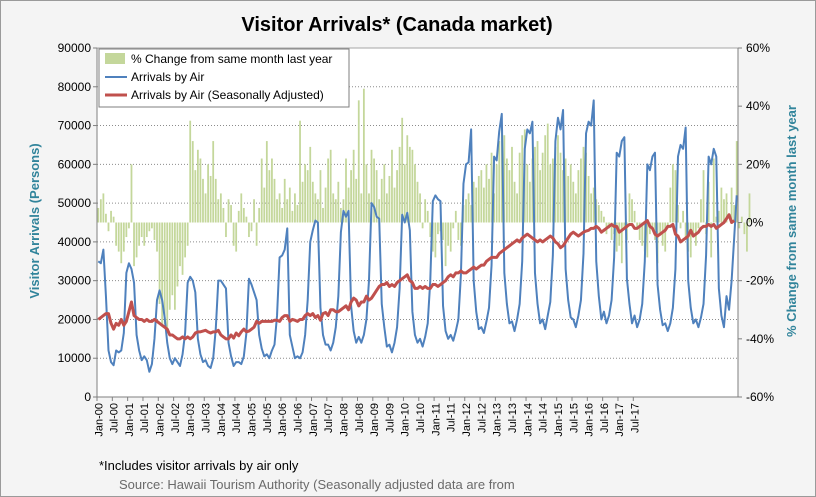  I want to click on x-tick-label: Jan-13, so click(498, 420).